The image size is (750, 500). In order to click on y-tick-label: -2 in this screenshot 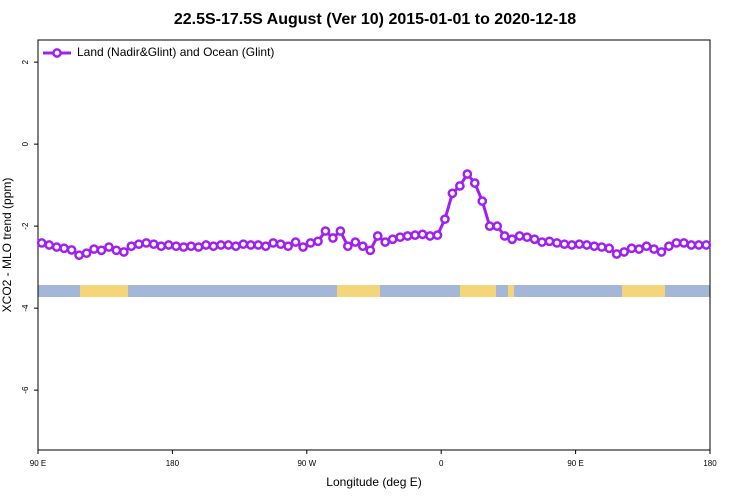, I will do `click(25, 226)`.